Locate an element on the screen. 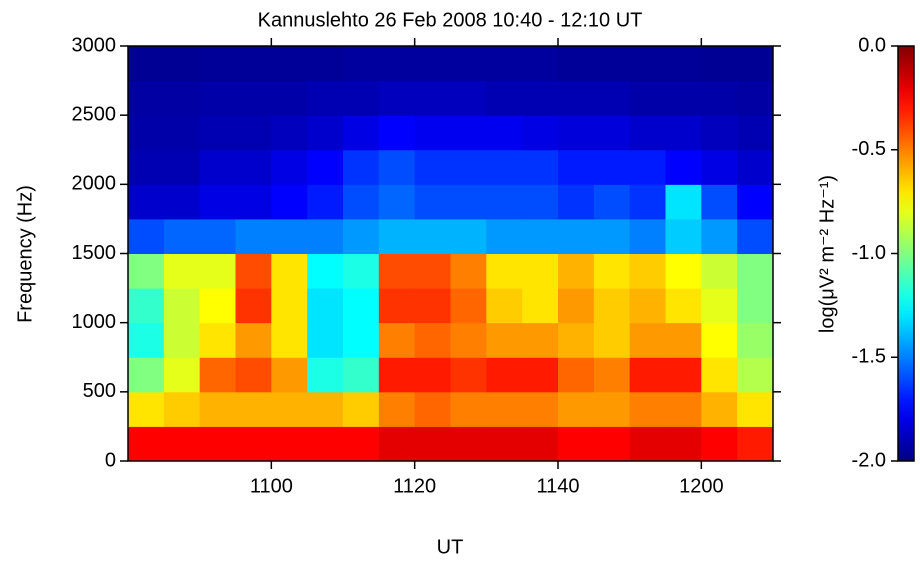 This screenshot has width=920, height=561. colorbar-label: log(μV² m⁻² Hz⁻¹) is located at coordinates (827, 254).